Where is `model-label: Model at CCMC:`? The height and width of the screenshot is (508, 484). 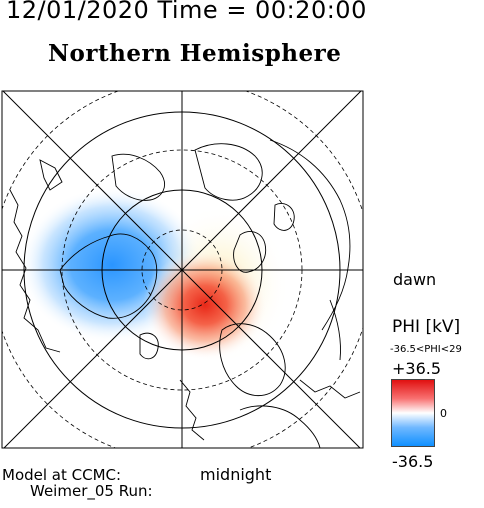 model-label: Model at CCMC: is located at coordinates (62, 475).